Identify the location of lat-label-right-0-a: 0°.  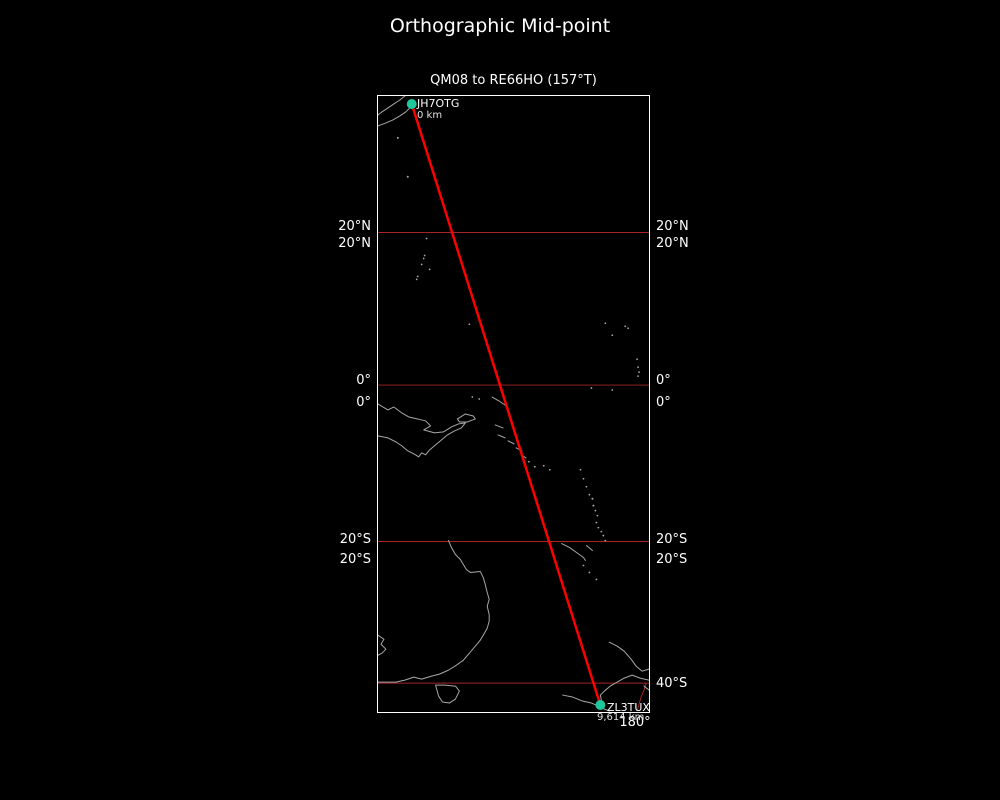
(663, 380).